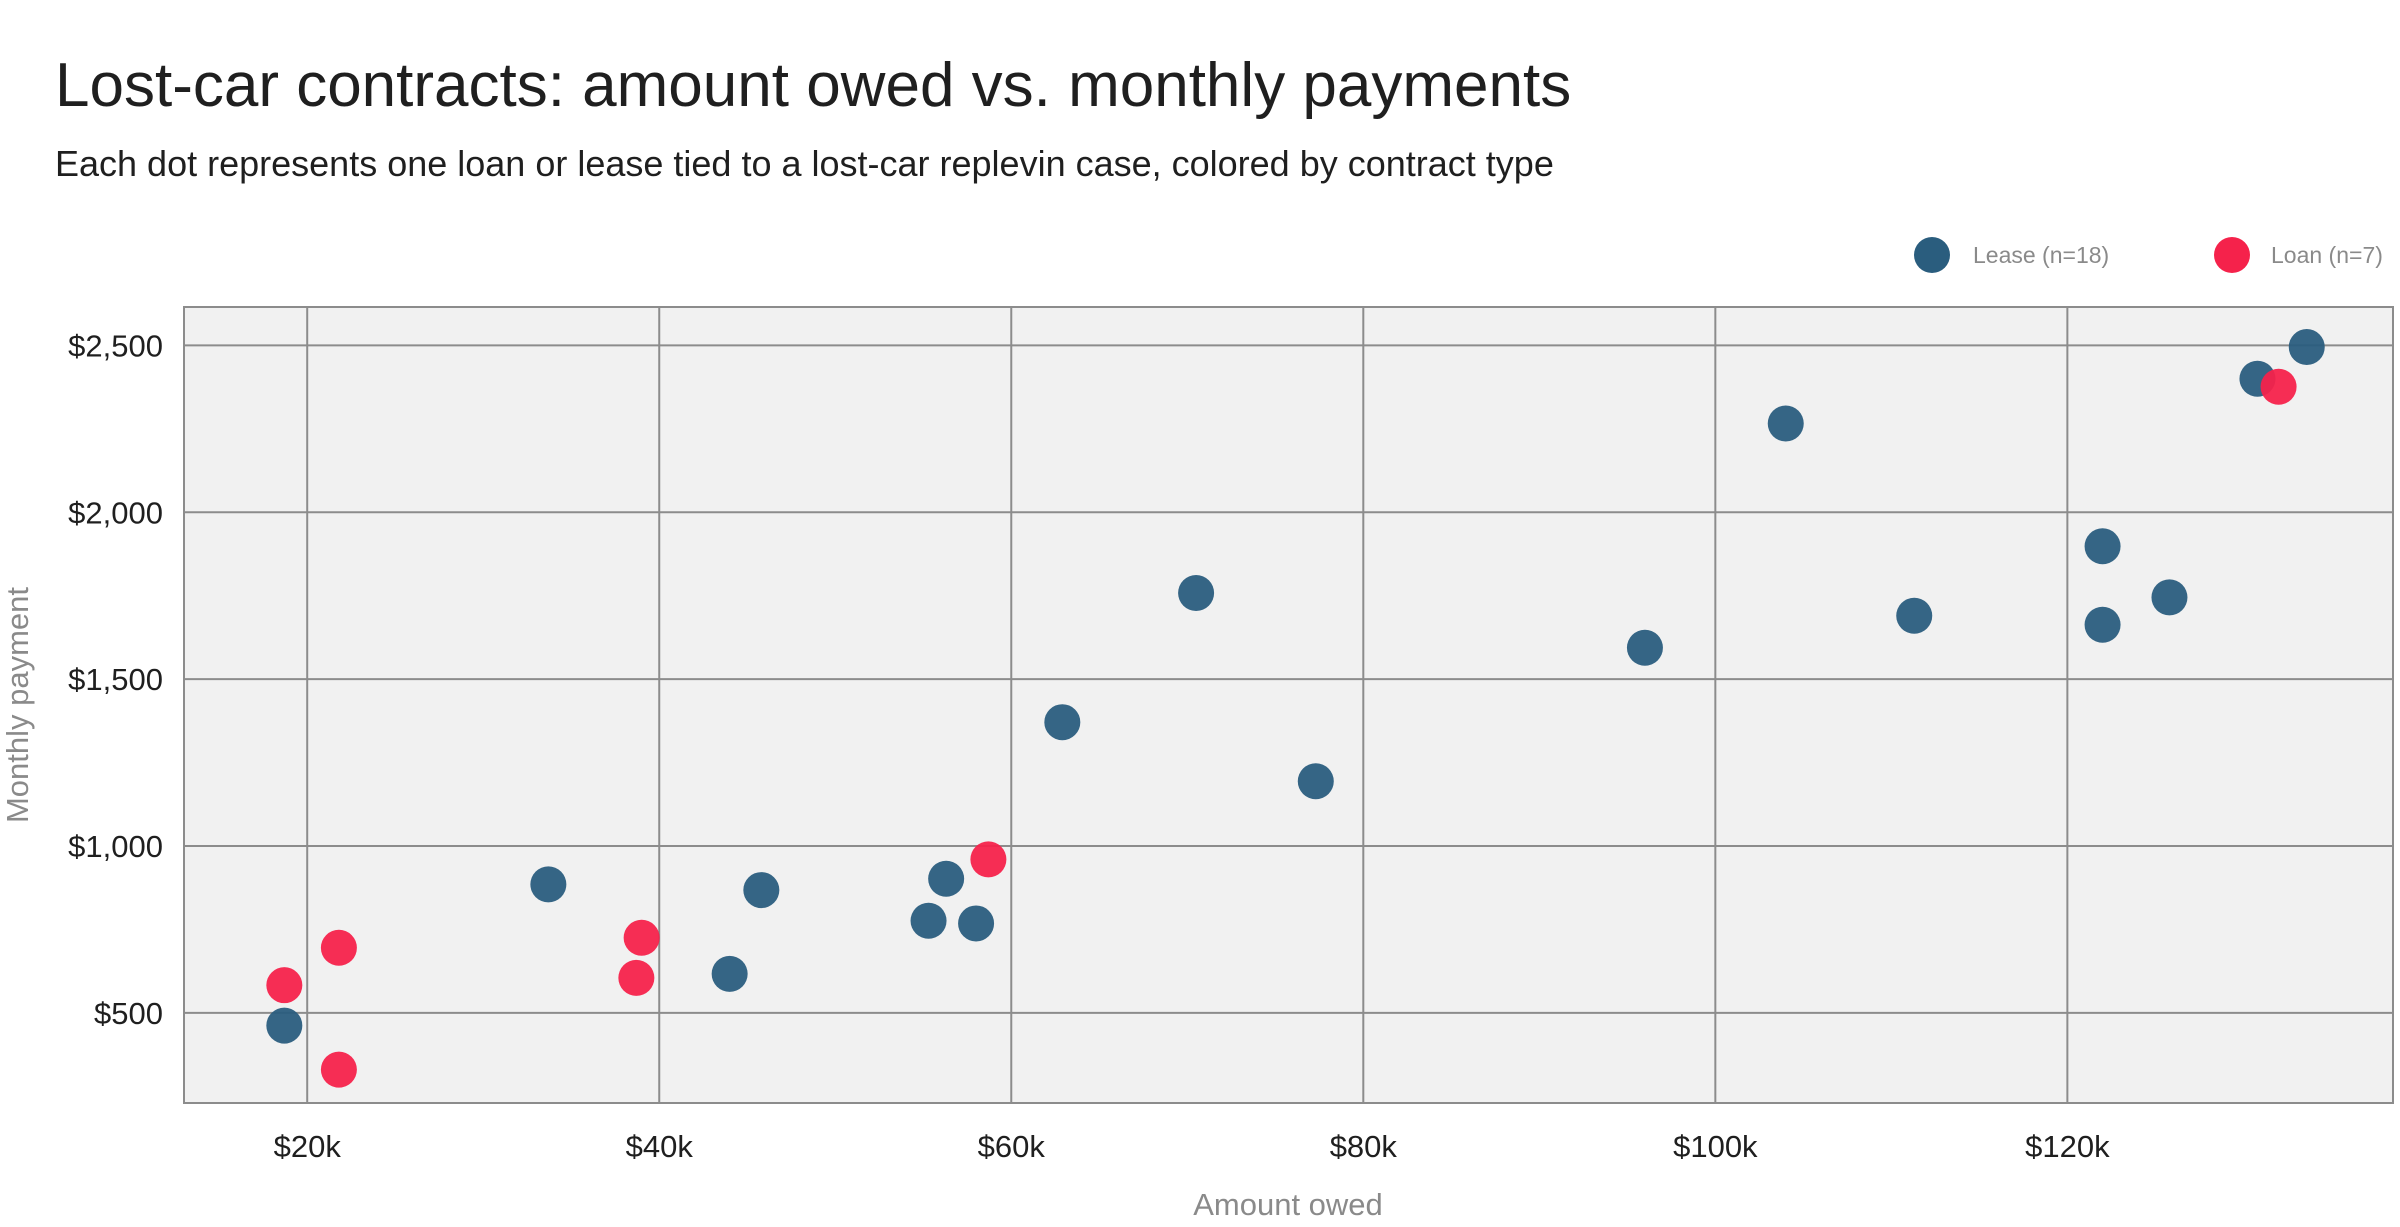 This screenshot has width=2400, height=1227. What do you see at coordinates (308, 1146) in the screenshot?
I see `x-tick-label: $20k` at bounding box center [308, 1146].